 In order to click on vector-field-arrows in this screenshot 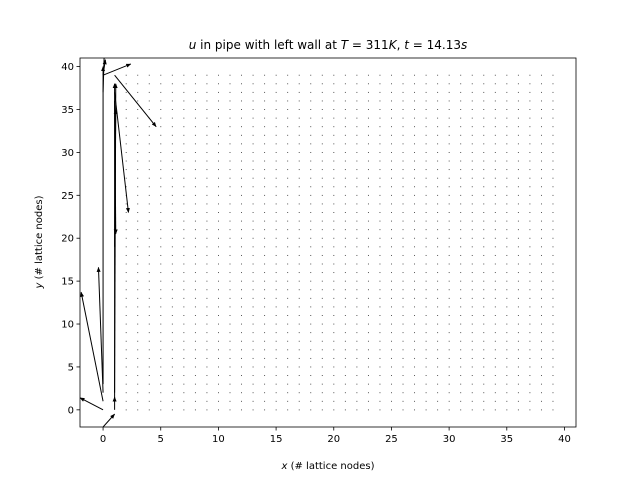, I will do `click(118, 242)`.